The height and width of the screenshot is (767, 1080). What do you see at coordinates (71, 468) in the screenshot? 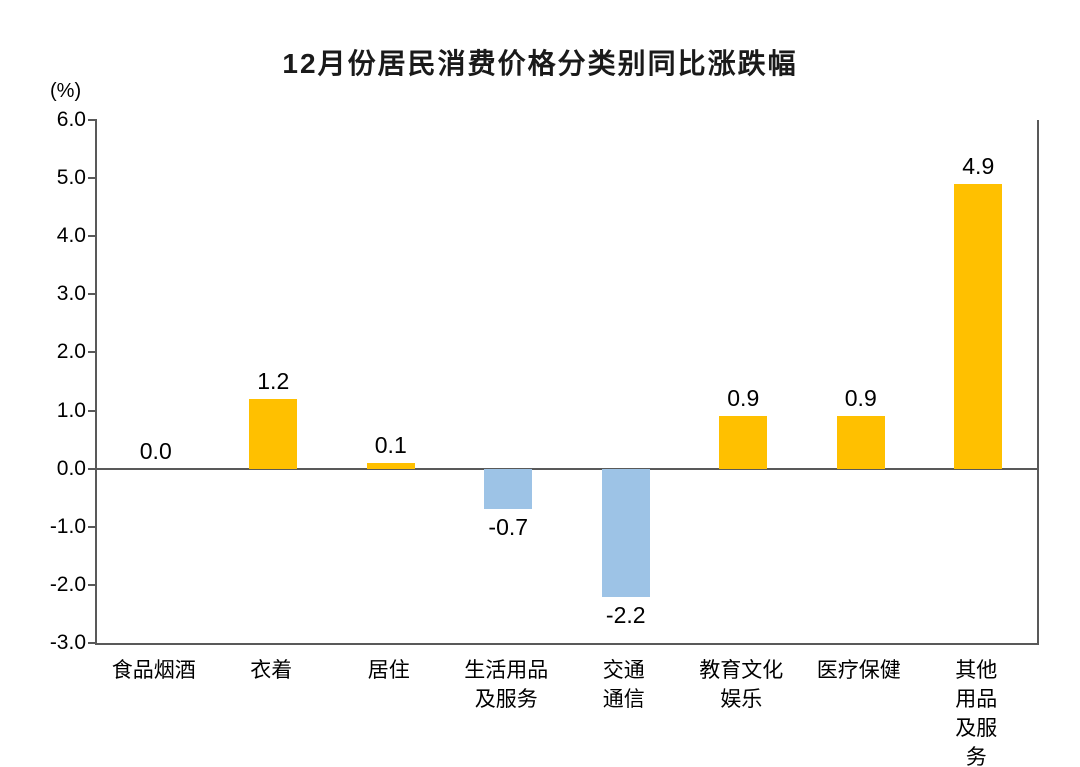
I see `y-tick-label: 0.0` at bounding box center [71, 468].